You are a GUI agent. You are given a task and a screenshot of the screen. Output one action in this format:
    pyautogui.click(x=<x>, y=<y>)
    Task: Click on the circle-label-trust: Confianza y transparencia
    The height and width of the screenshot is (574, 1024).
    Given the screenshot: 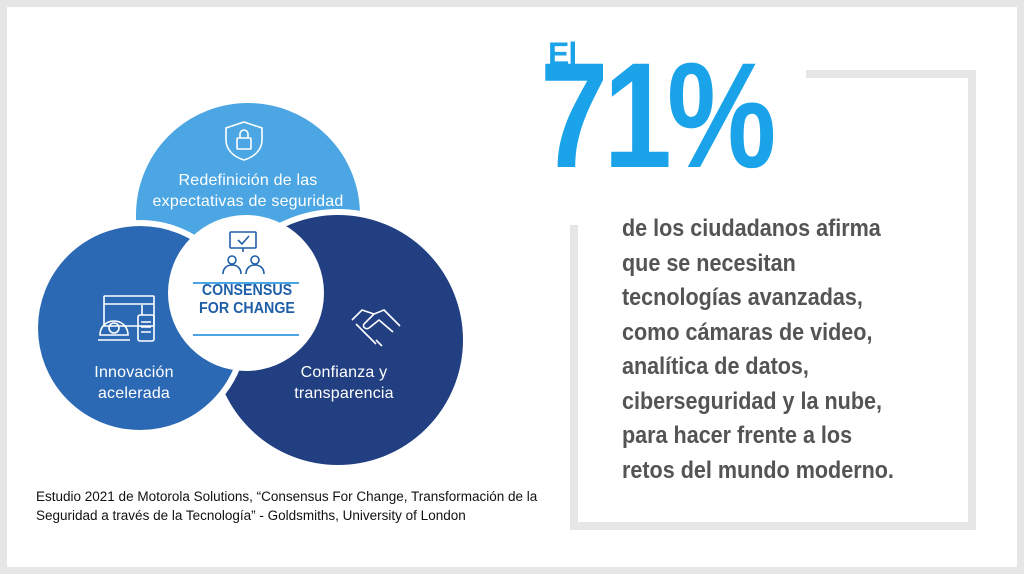 What is the action you would take?
    pyautogui.click(x=344, y=383)
    